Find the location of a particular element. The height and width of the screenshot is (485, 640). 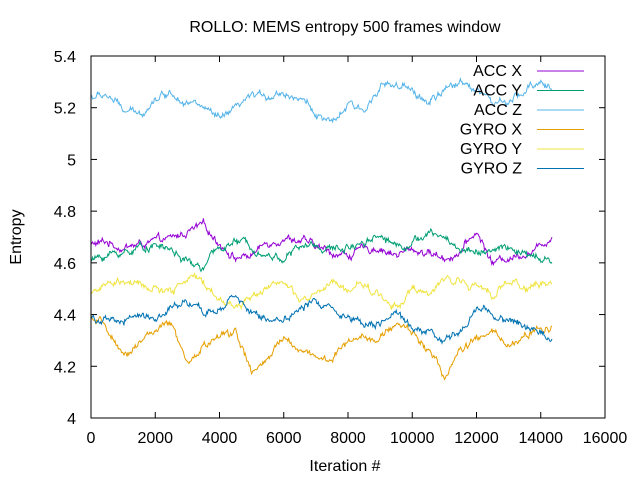

x-tick-label: 14000 is located at coordinates (541, 438).